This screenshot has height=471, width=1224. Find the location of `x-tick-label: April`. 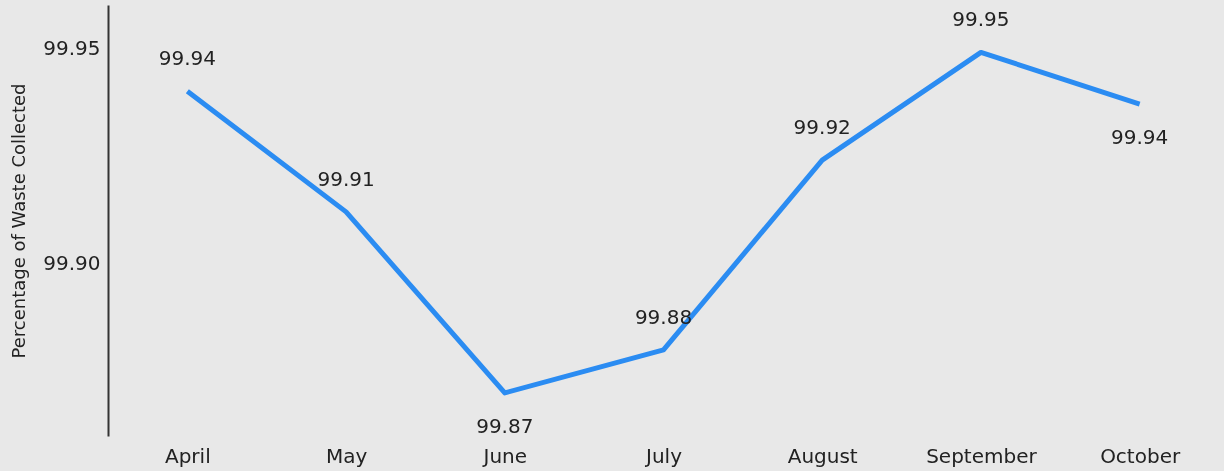

x-tick-label: April is located at coordinates (188, 455).